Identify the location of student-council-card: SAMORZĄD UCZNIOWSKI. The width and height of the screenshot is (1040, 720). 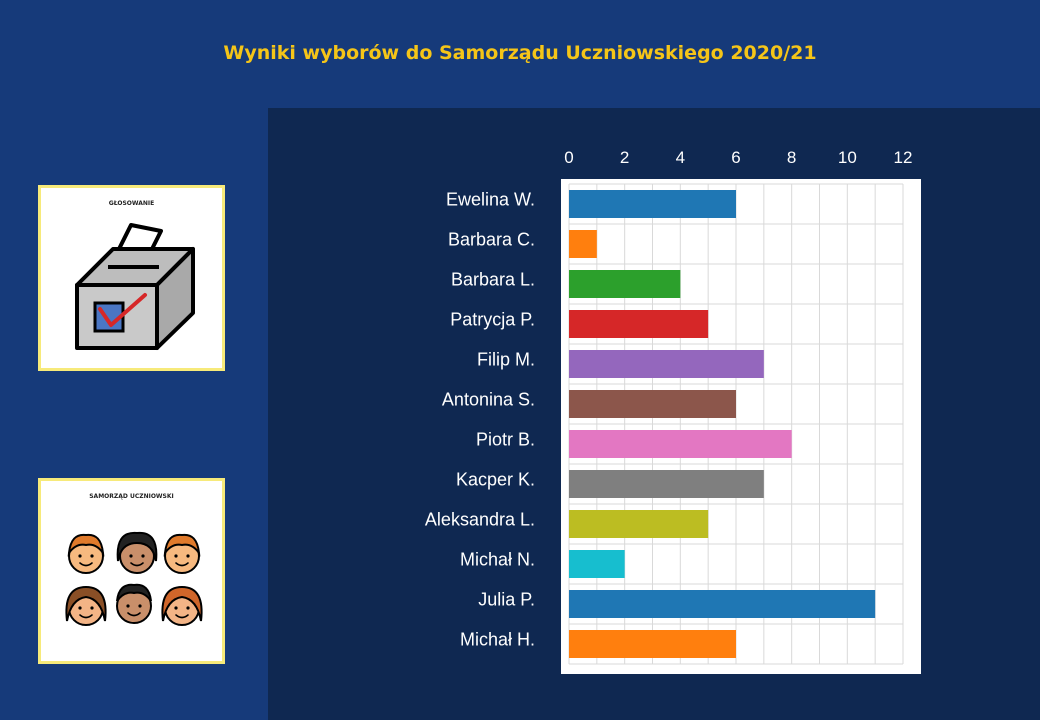
(131, 571).